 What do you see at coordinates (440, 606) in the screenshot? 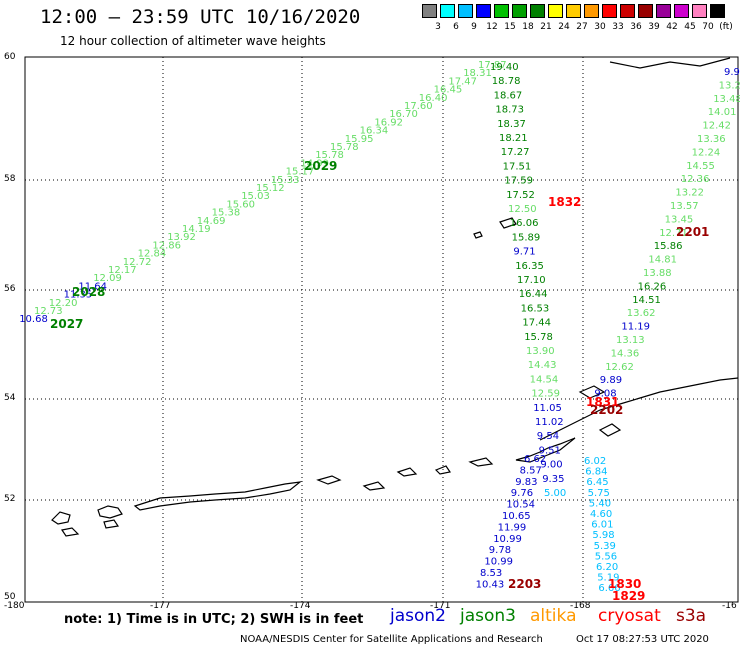
I see `lon-tick: -171` at bounding box center [440, 606].